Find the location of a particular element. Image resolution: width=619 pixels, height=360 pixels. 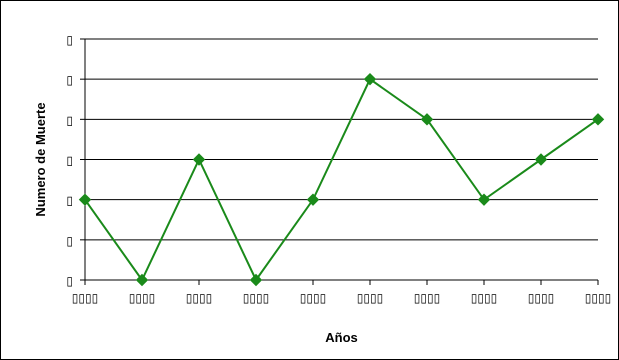

x-axis-title: Años is located at coordinates (341, 337).